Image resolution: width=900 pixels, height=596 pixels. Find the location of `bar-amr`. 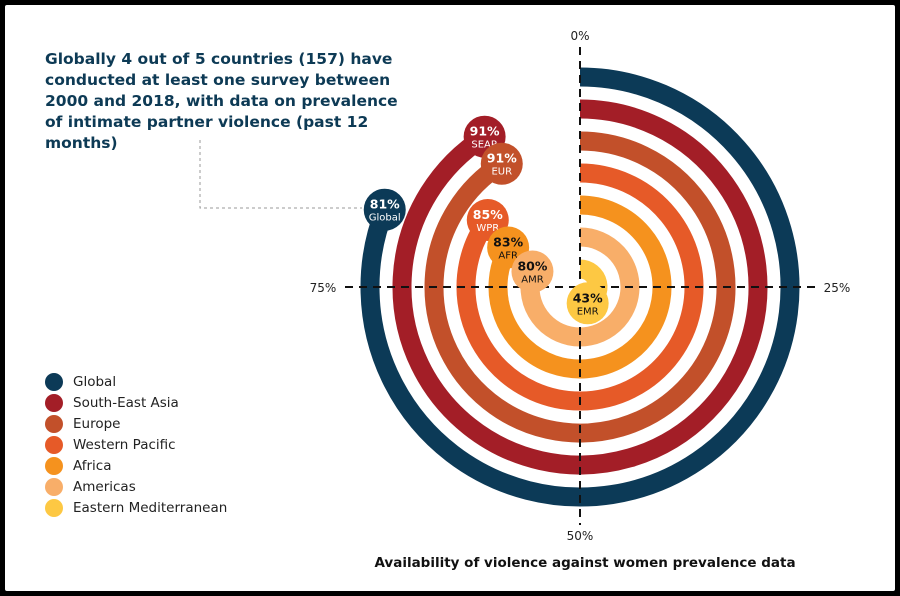

bar-amr is located at coordinates (580, 287).